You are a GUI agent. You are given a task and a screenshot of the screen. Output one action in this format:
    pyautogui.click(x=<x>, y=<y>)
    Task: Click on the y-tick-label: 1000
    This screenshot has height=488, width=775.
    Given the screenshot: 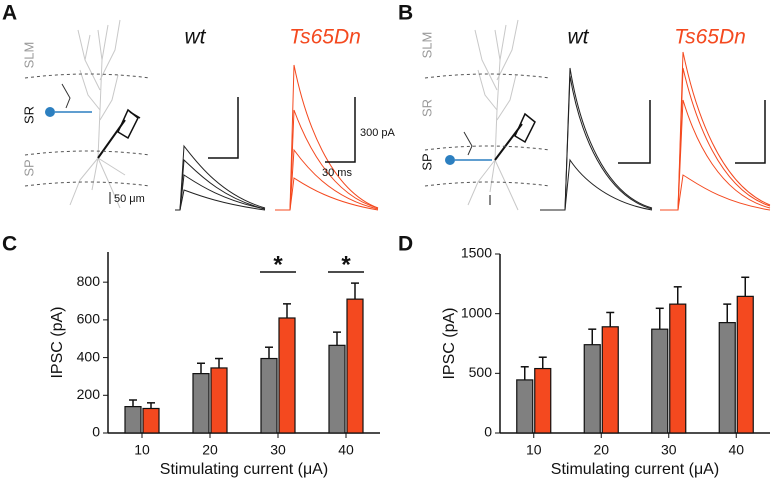 What is the action you would take?
    pyautogui.click(x=476, y=312)
    